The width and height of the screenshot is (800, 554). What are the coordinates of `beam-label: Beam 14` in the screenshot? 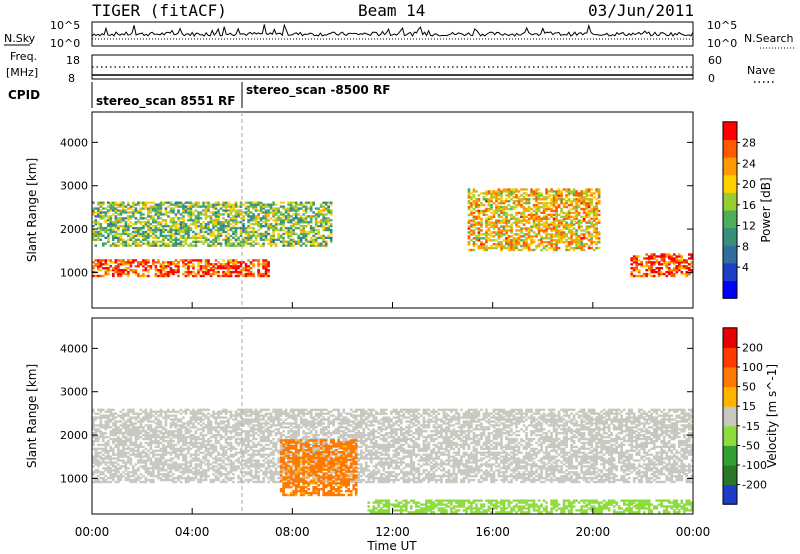 It's located at (391, 10).